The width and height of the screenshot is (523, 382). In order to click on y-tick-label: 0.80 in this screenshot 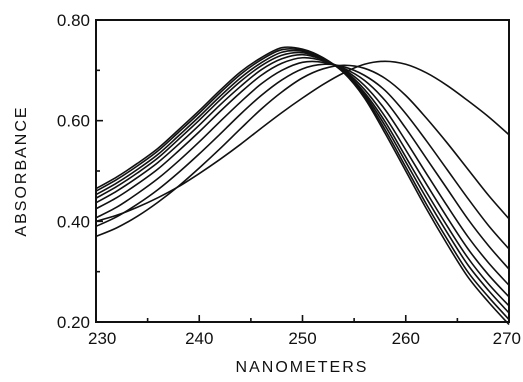, I will do `click(73, 20)`.